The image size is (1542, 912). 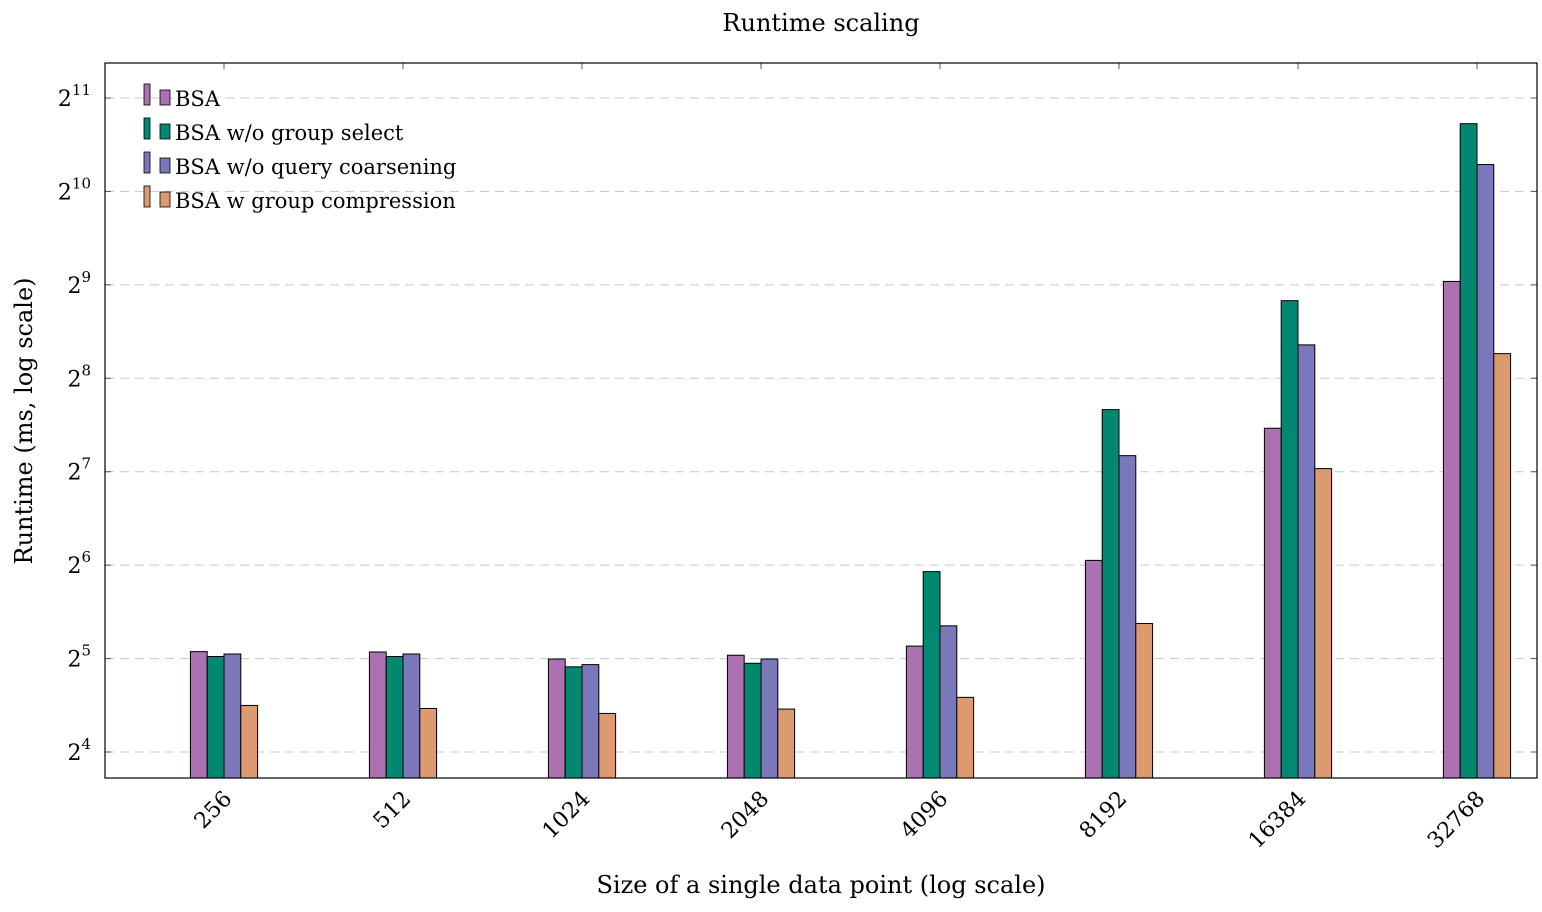 What do you see at coordinates (79, 376) in the screenshot?
I see `y-tick-label: 28` at bounding box center [79, 376].